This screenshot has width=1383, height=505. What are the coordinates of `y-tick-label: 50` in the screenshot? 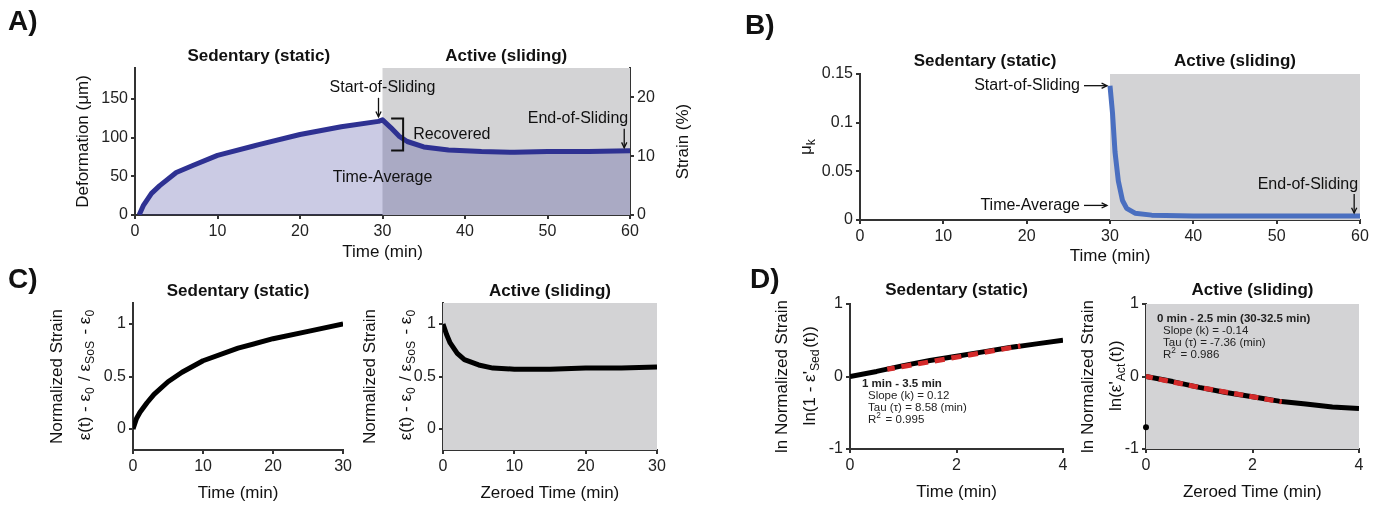 It's located at (119, 175).